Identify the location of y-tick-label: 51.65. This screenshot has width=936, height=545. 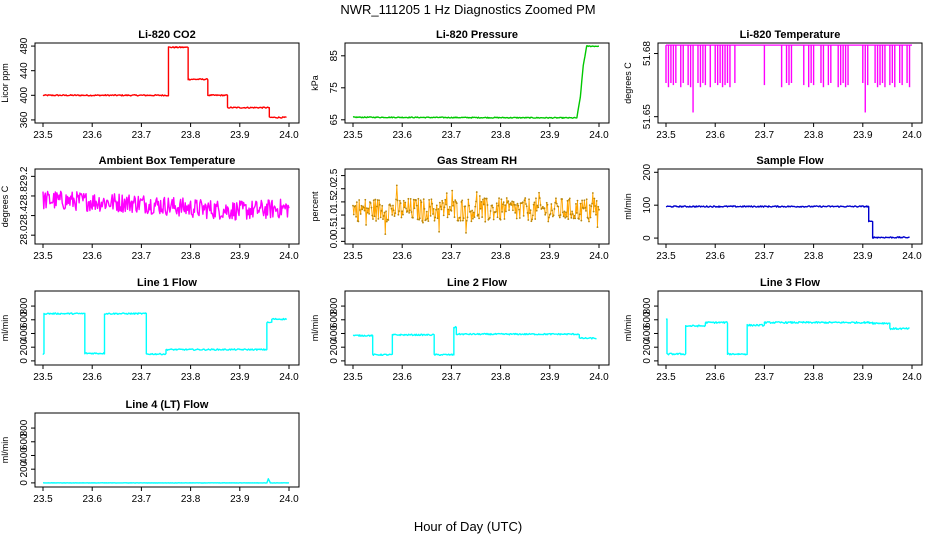
(647, 116).